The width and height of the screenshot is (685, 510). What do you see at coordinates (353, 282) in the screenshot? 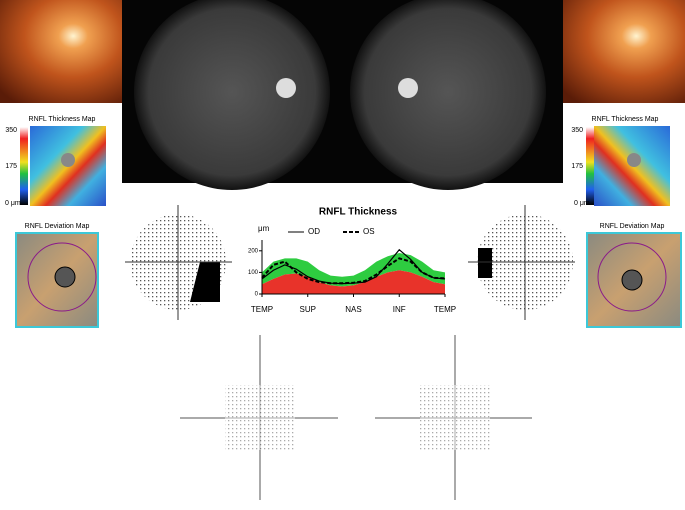
I see `abnormal-band` at bounding box center [353, 282].